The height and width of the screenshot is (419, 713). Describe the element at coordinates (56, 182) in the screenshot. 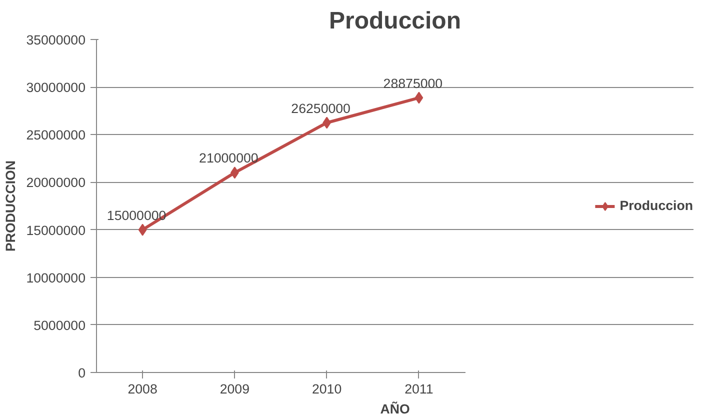

I see `y-tick-label: 20000000` at that location.